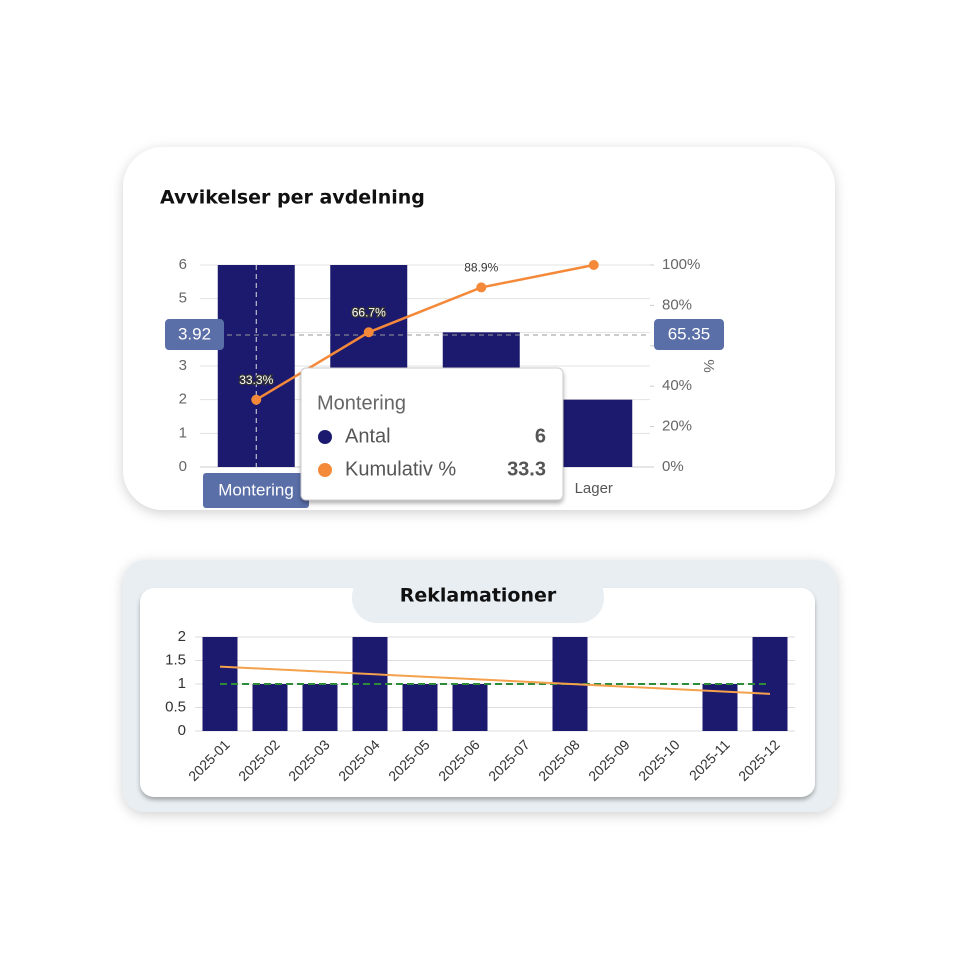  Describe the element at coordinates (677, 304) in the screenshot. I see `y2-tick-label: 80%` at that location.